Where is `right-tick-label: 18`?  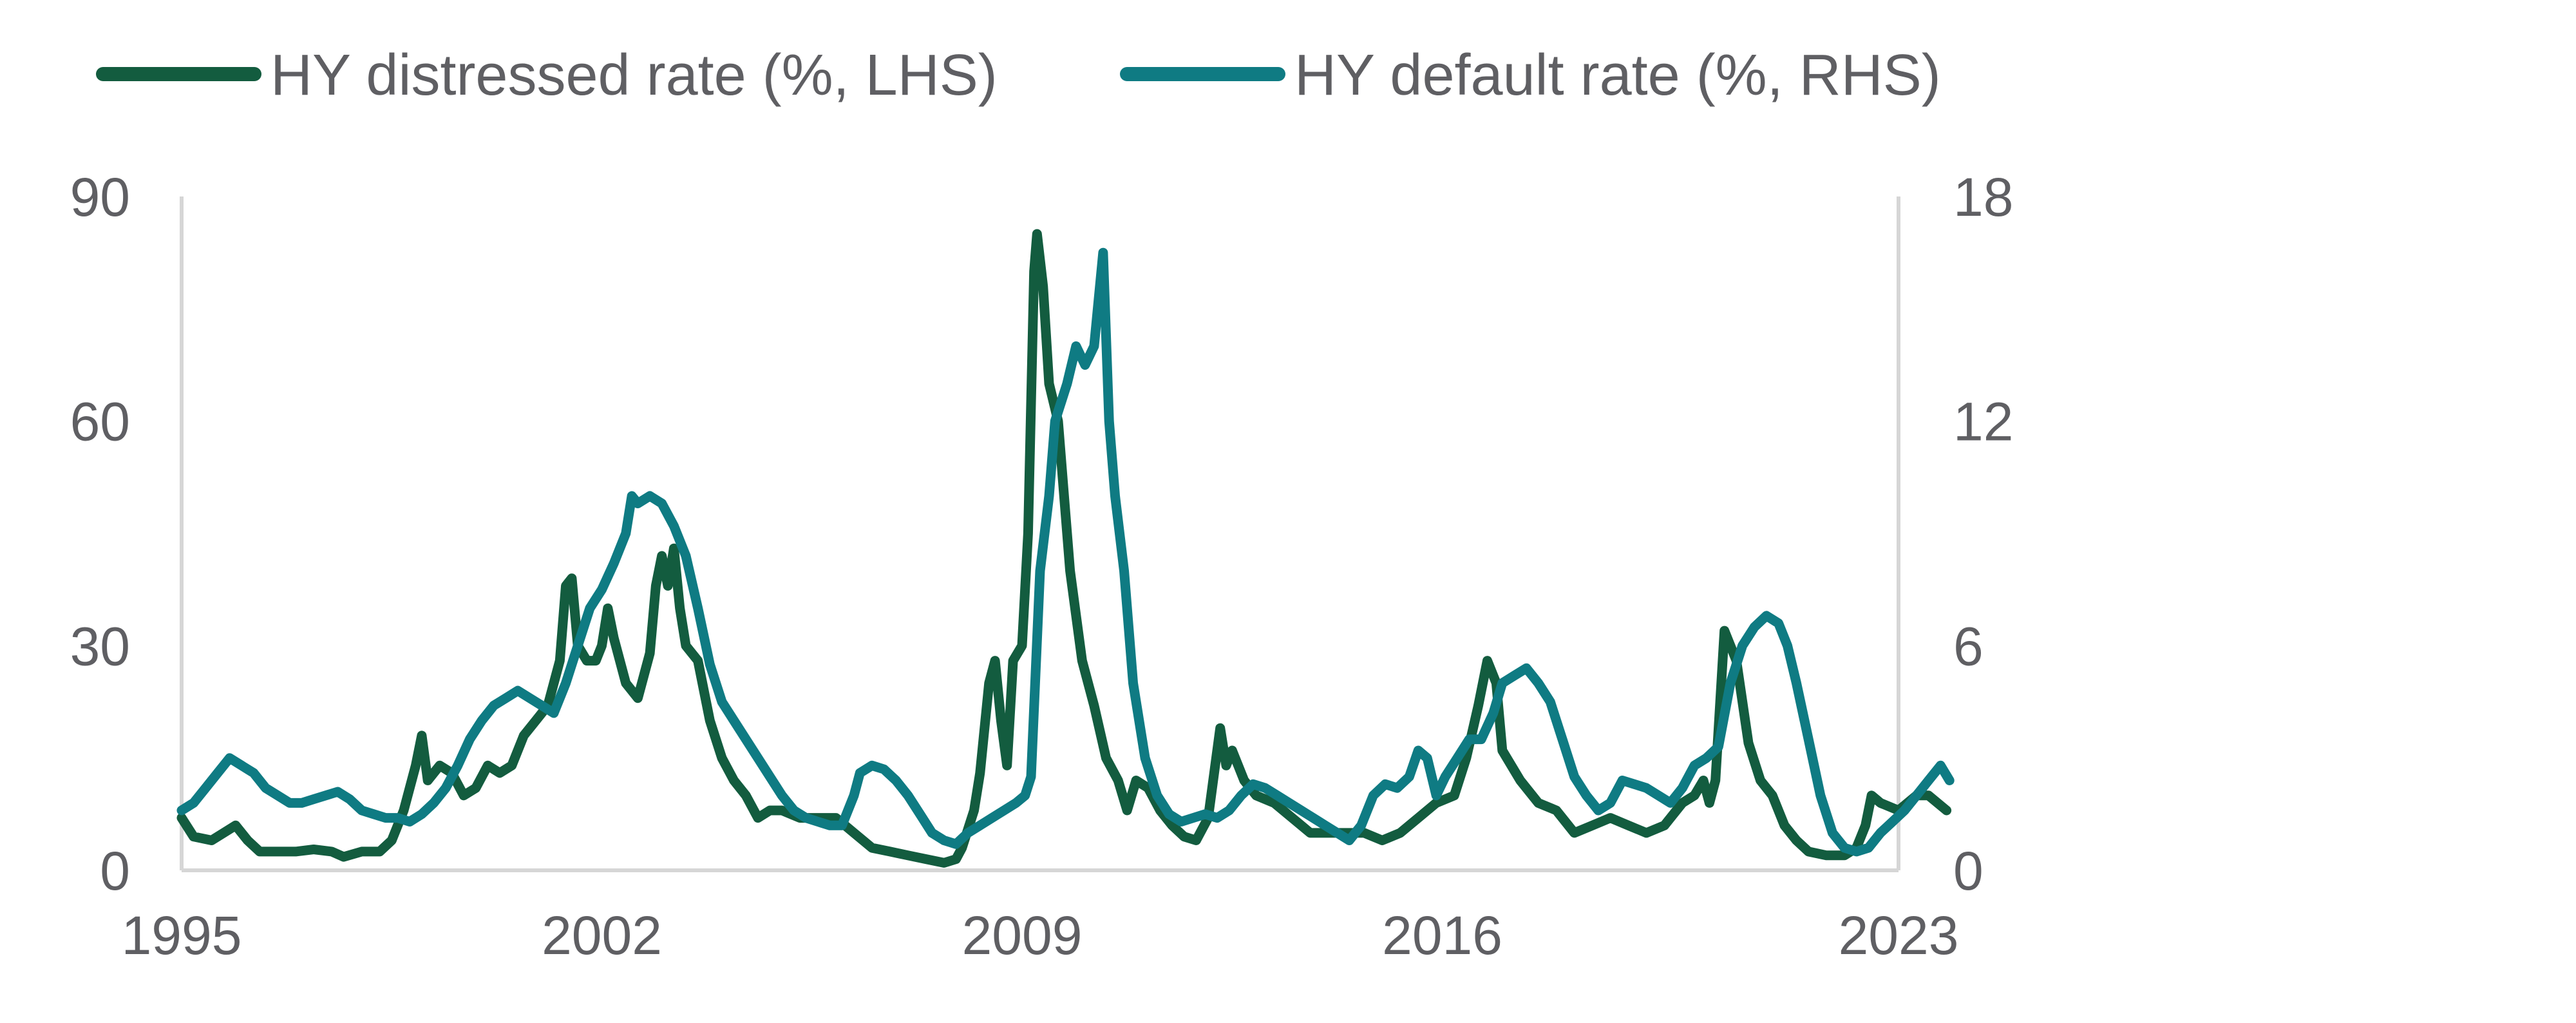 right-tick-label: 18 is located at coordinates (1983, 197).